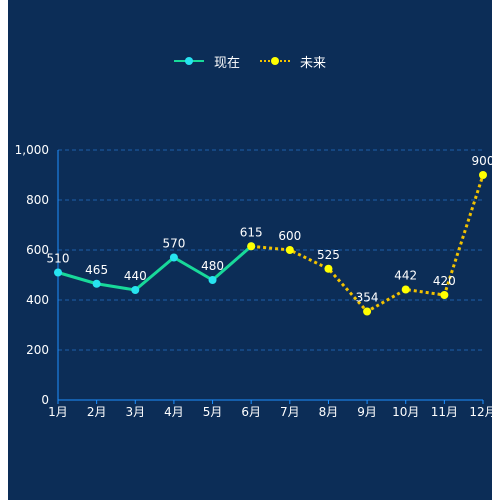  I want to click on data-label: 615, so click(251, 232).